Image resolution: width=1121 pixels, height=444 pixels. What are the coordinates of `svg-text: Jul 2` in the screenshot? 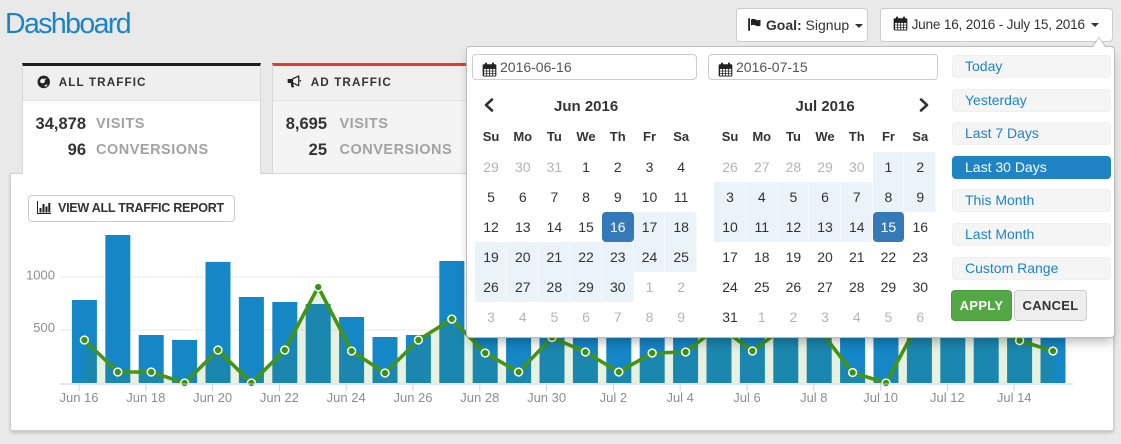 It's located at (613, 397).